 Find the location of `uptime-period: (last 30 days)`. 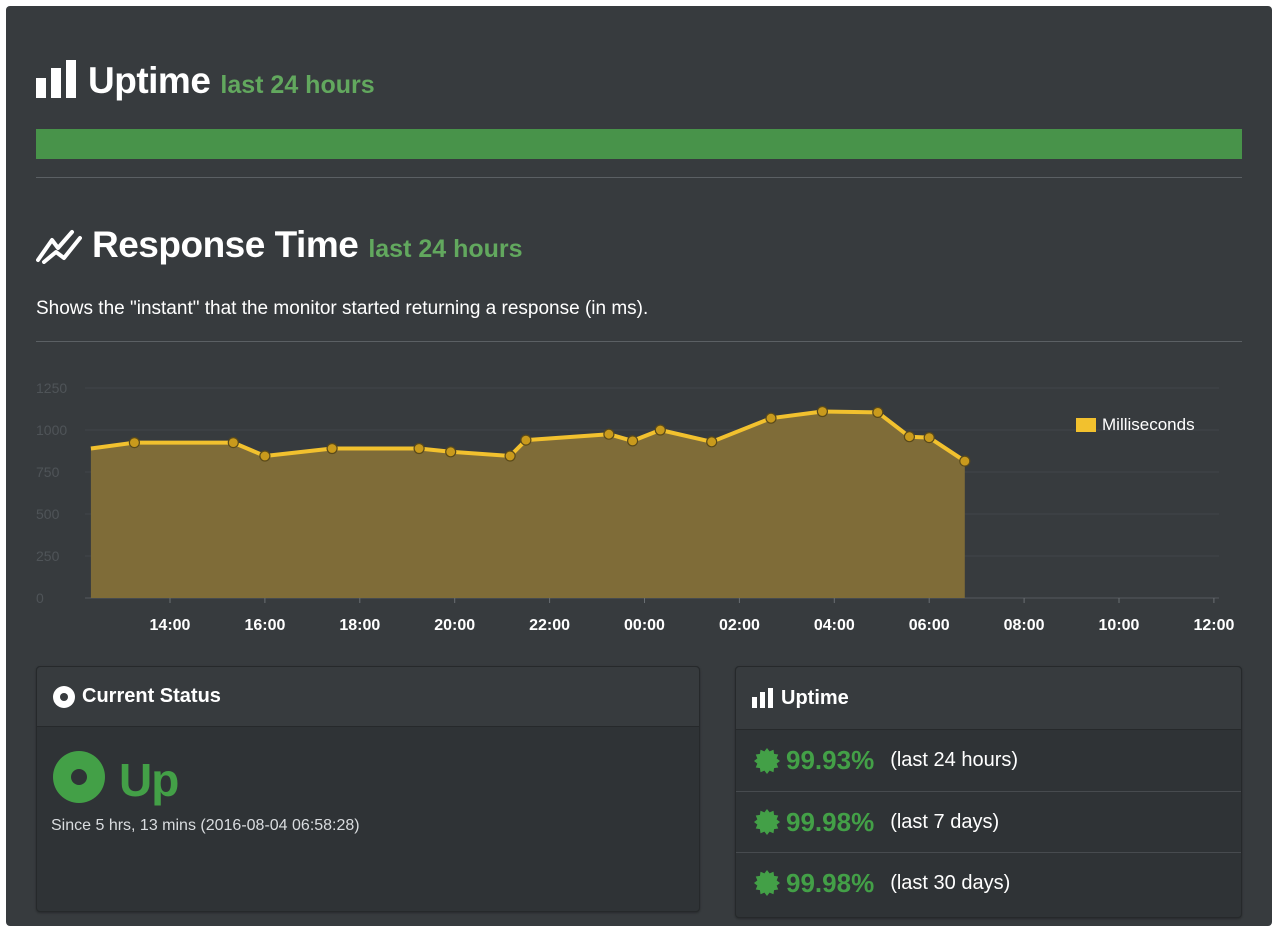

uptime-period: (last 30 days) is located at coordinates (950, 882).